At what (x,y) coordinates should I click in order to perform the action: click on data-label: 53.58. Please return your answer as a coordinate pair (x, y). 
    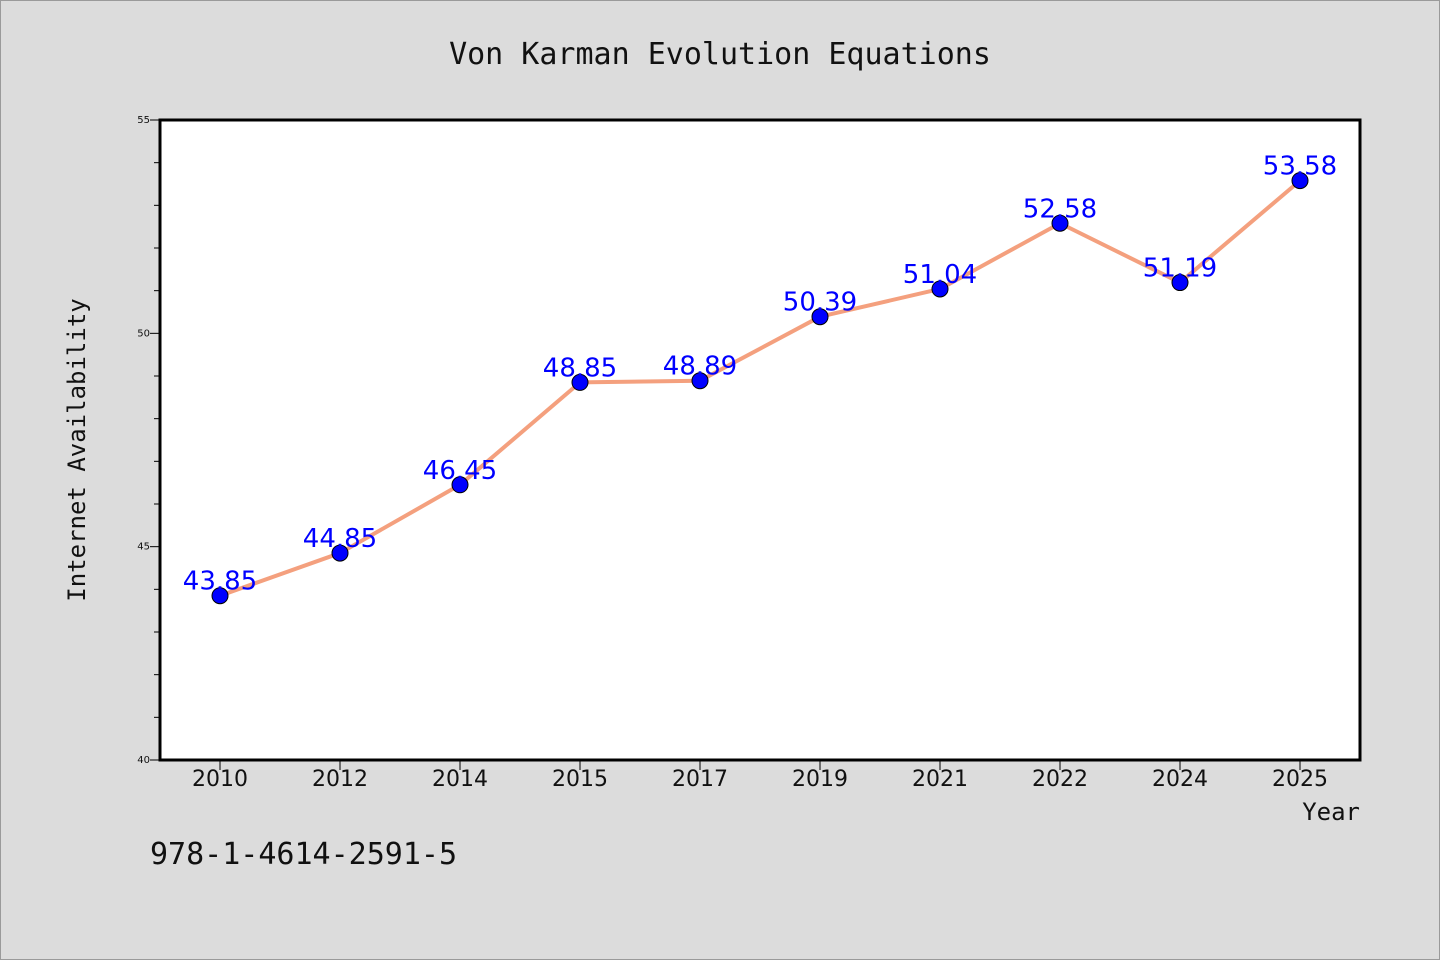
    Looking at the image, I should click on (1300, 167).